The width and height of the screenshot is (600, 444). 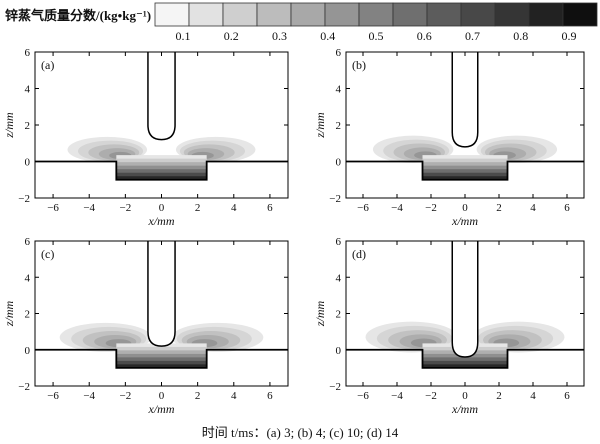 What do you see at coordinates (47, 65) in the screenshot?
I see `panel-label: (a)` at bounding box center [47, 65].